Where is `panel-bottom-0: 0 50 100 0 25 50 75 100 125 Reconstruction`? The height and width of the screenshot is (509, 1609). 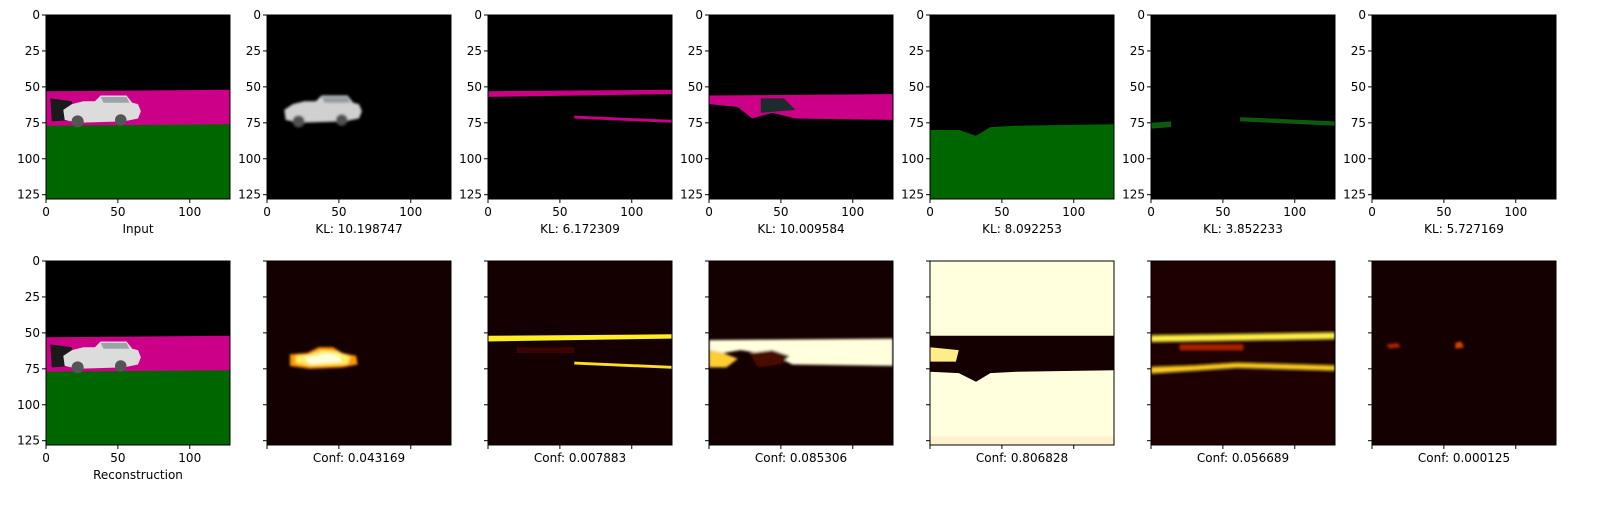 panel-bottom-0: 0 50 100 0 25 50 75 100 125 Reconstruction is located at coordinates (124, 368).